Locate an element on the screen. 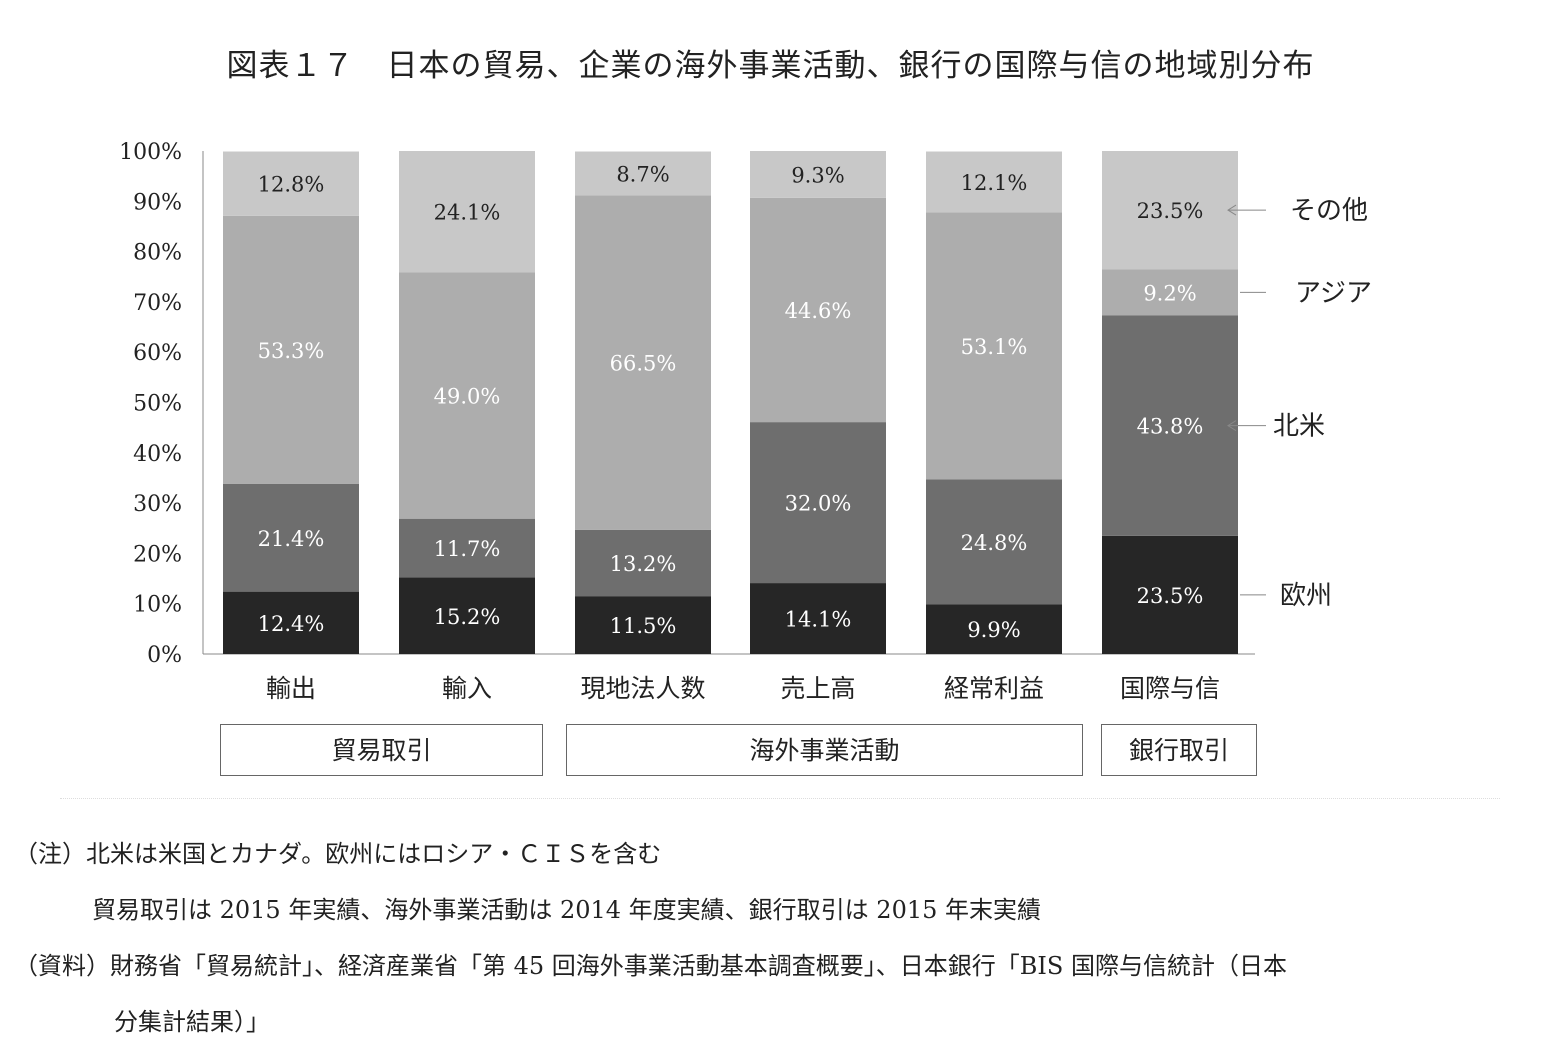 The width and height of the screenshot is (1541, 1050). data-label: 24.8% is located at coordinates (994, 543).